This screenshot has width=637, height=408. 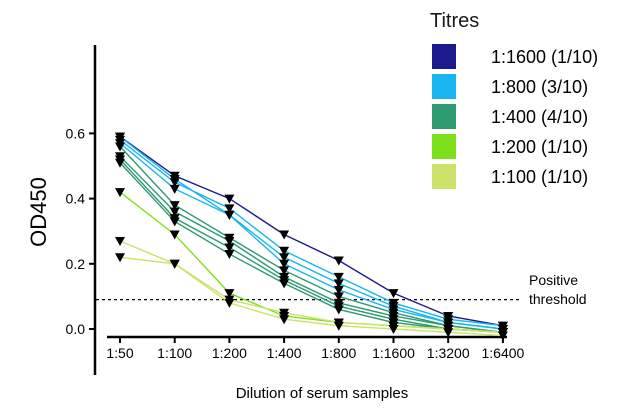 What do you see at coordinates (539, 87) in the screenshot?
I see `legend-label: 1:800 (3/10)` at bounding box center [539, 87].